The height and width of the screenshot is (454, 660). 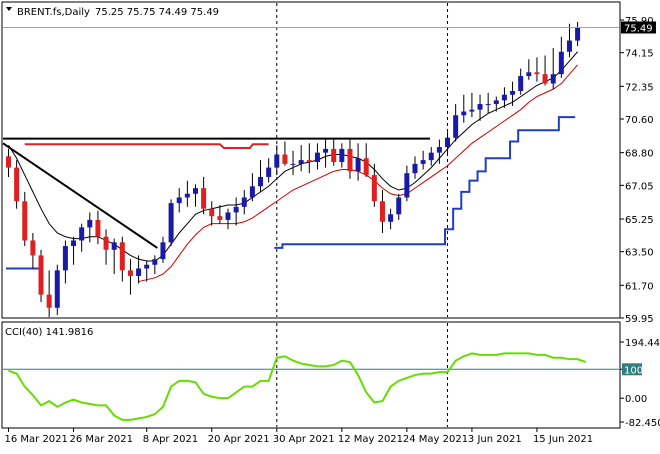 I want to click on chevron-down-icon, so click(x=9, y=9).